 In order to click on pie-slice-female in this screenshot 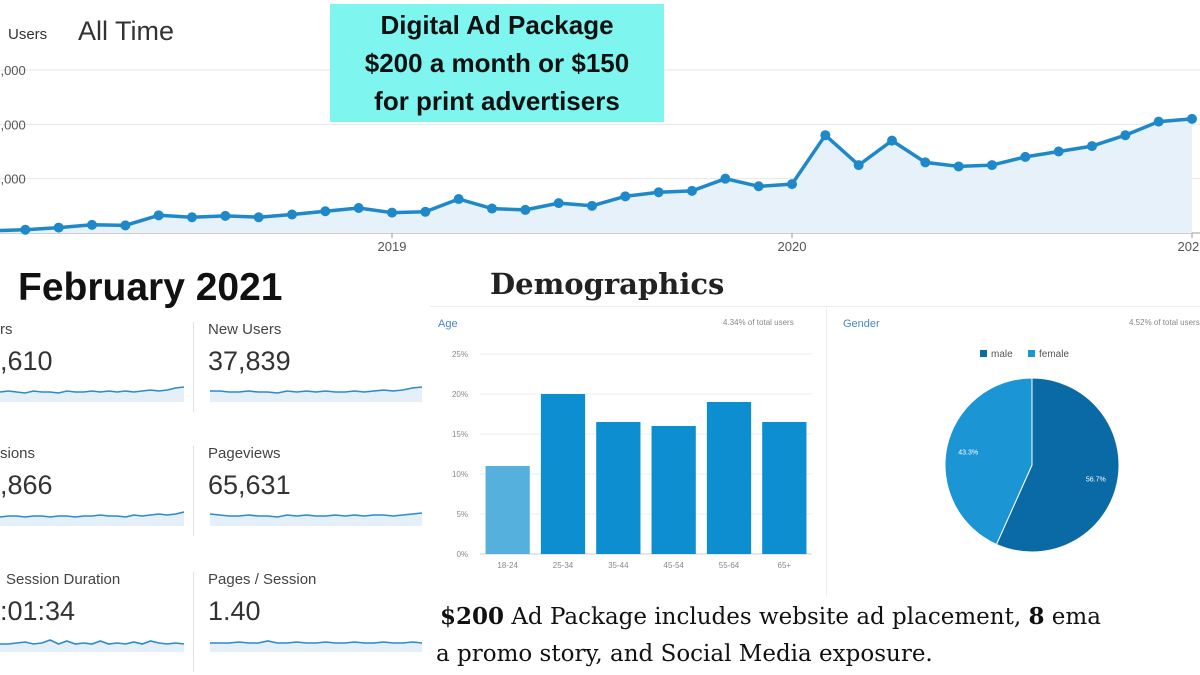, I will do `click(988, 461)`.